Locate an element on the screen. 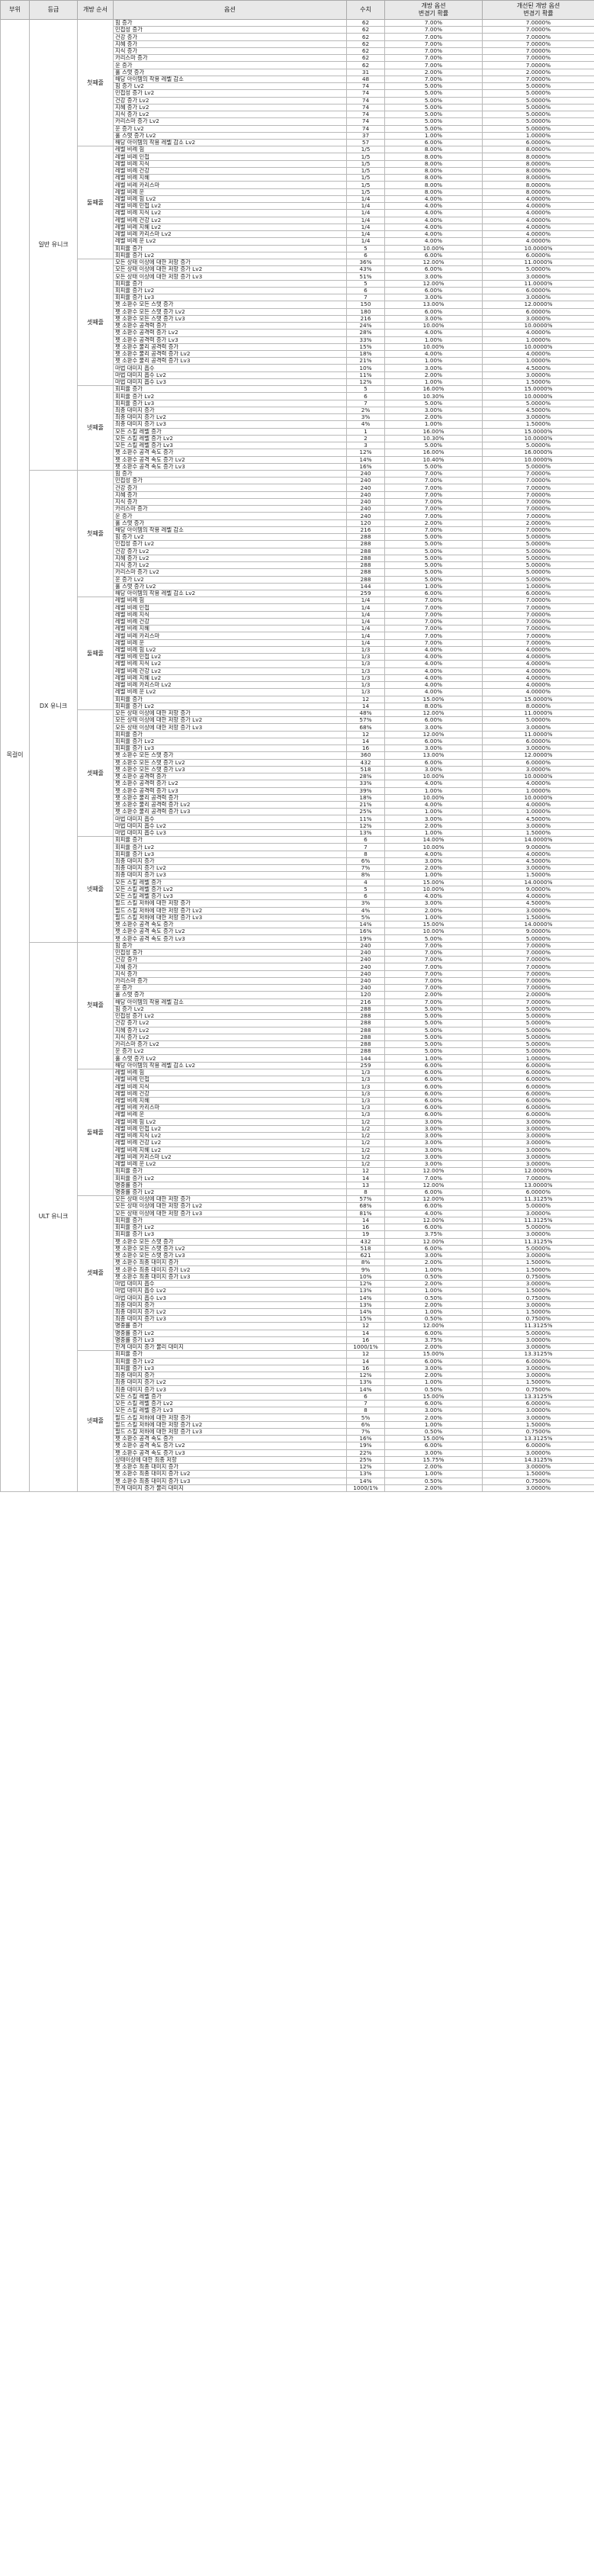 The width and height of the screenshot is (594, 2576). table-row: 지식 증가 Lv2 288 5.00% 5.0000% is located at coordinates (297, 1037).